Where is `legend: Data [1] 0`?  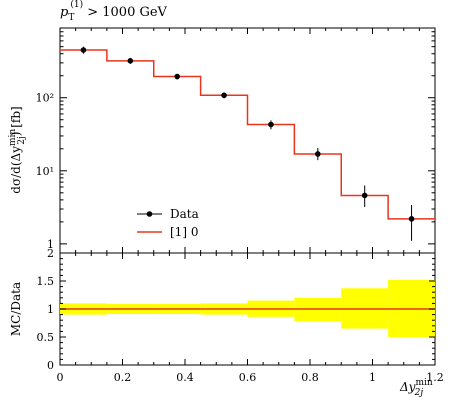 legend: Data [1] 0 is located at coordinates (168, 223).